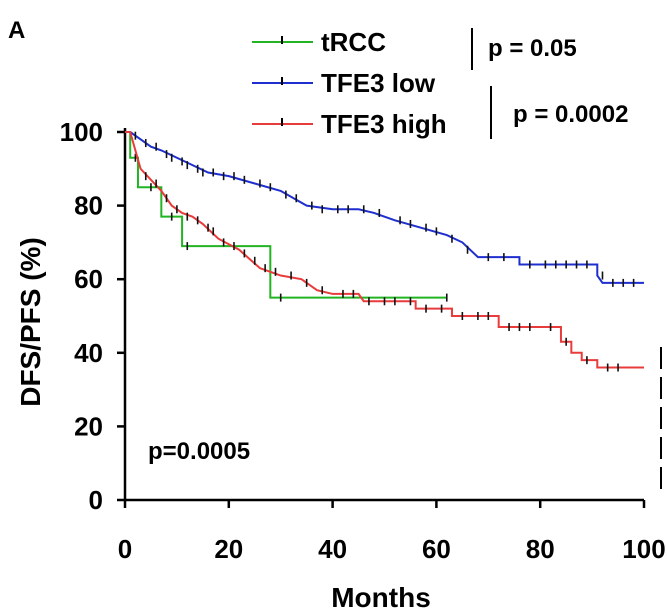 The image size is (667, 613). I want to click on y-tick-label: 80, so click(88, 206).